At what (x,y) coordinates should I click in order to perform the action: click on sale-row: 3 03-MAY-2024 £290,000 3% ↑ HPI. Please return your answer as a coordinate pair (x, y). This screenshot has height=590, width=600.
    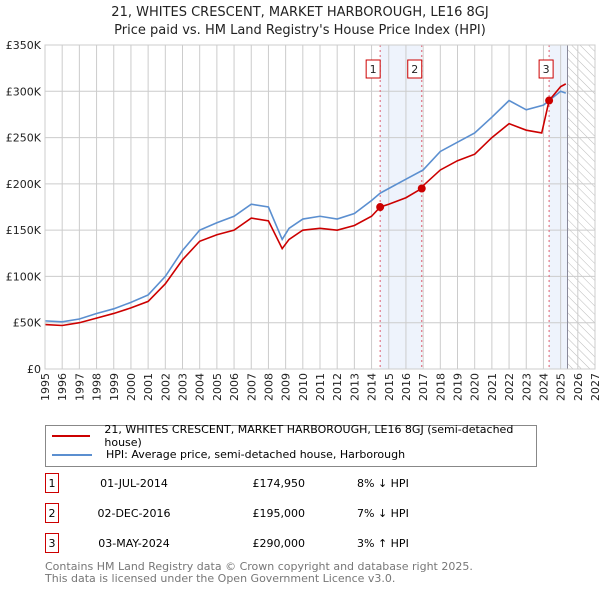
    Looking at the image, I should click on (227, 543).